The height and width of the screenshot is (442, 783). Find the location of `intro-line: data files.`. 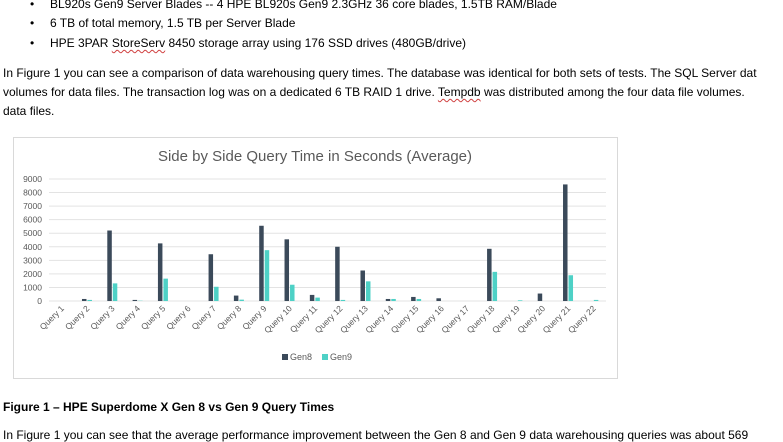

intro-line: data files. is located at coordinates (393, 111).